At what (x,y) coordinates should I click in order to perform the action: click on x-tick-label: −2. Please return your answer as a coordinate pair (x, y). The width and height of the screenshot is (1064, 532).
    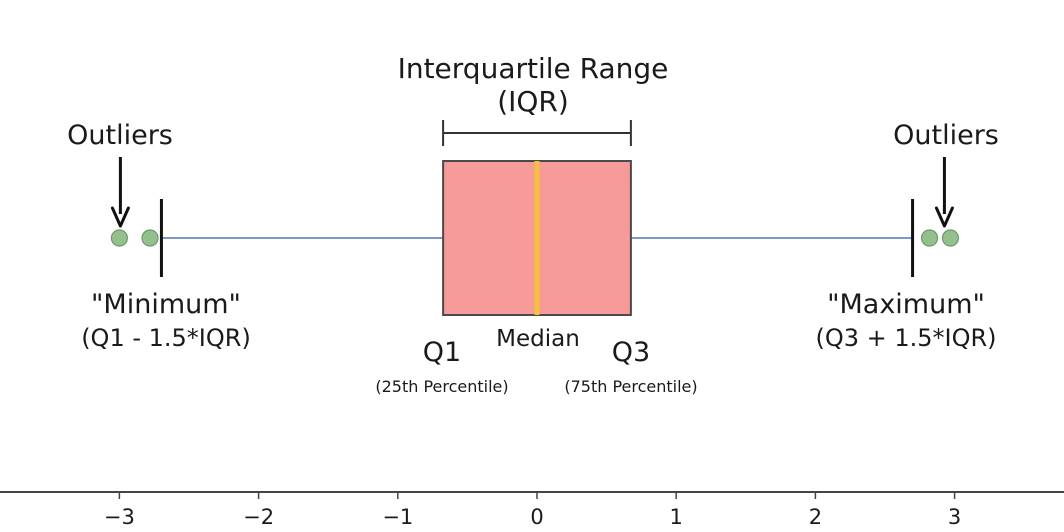
    Looking at the image, I should click on (258, 517).